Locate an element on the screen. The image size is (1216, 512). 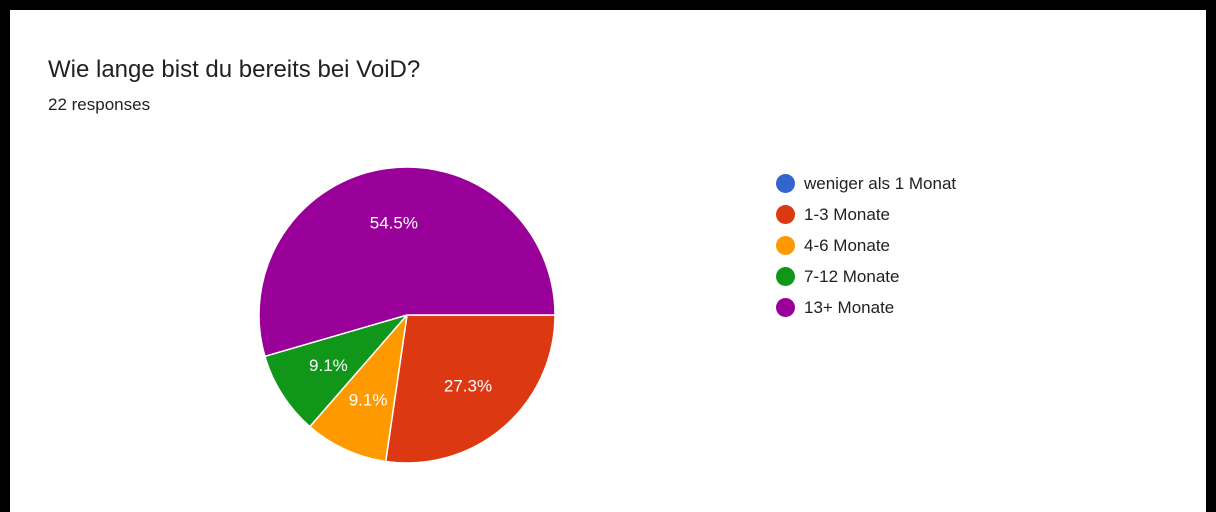
legend-label: weniger als 1 Monat is located at coordinates (880, 183).